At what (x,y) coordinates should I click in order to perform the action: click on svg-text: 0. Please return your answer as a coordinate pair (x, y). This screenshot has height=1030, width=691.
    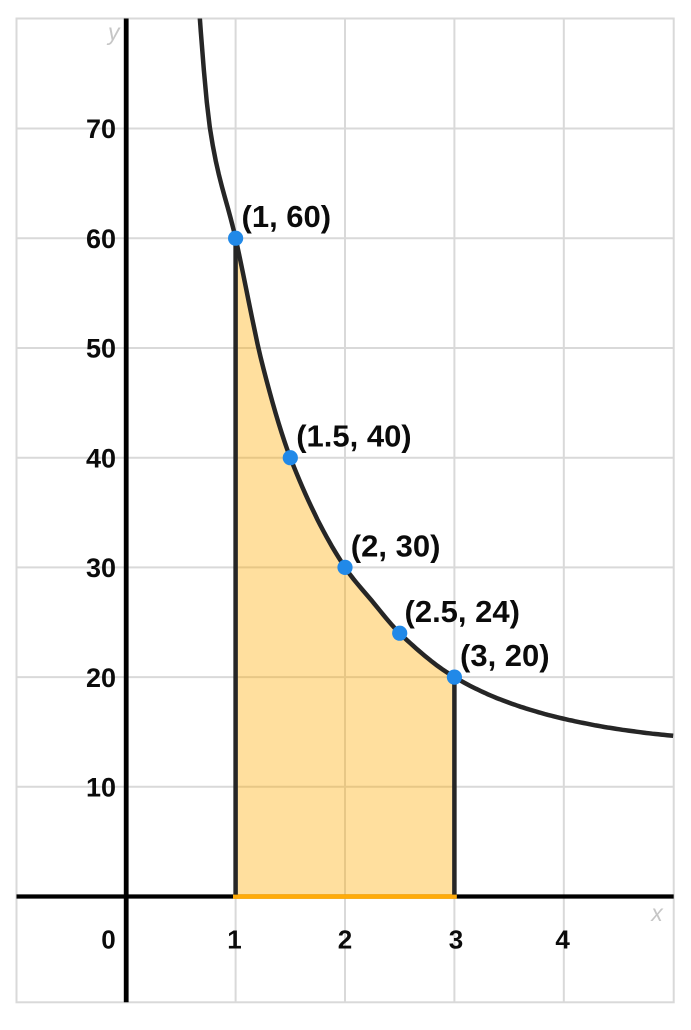
    Looking at the image, I should click on (108, 939).